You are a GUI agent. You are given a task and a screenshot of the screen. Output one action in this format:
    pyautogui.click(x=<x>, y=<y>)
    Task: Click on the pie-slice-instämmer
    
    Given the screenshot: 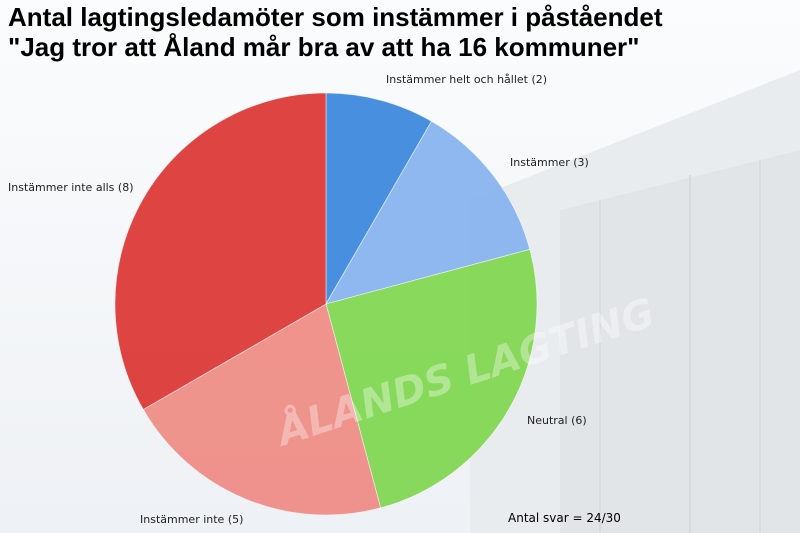 What is the action you would take?
    pyautogui.click(x=428, y=212)
    